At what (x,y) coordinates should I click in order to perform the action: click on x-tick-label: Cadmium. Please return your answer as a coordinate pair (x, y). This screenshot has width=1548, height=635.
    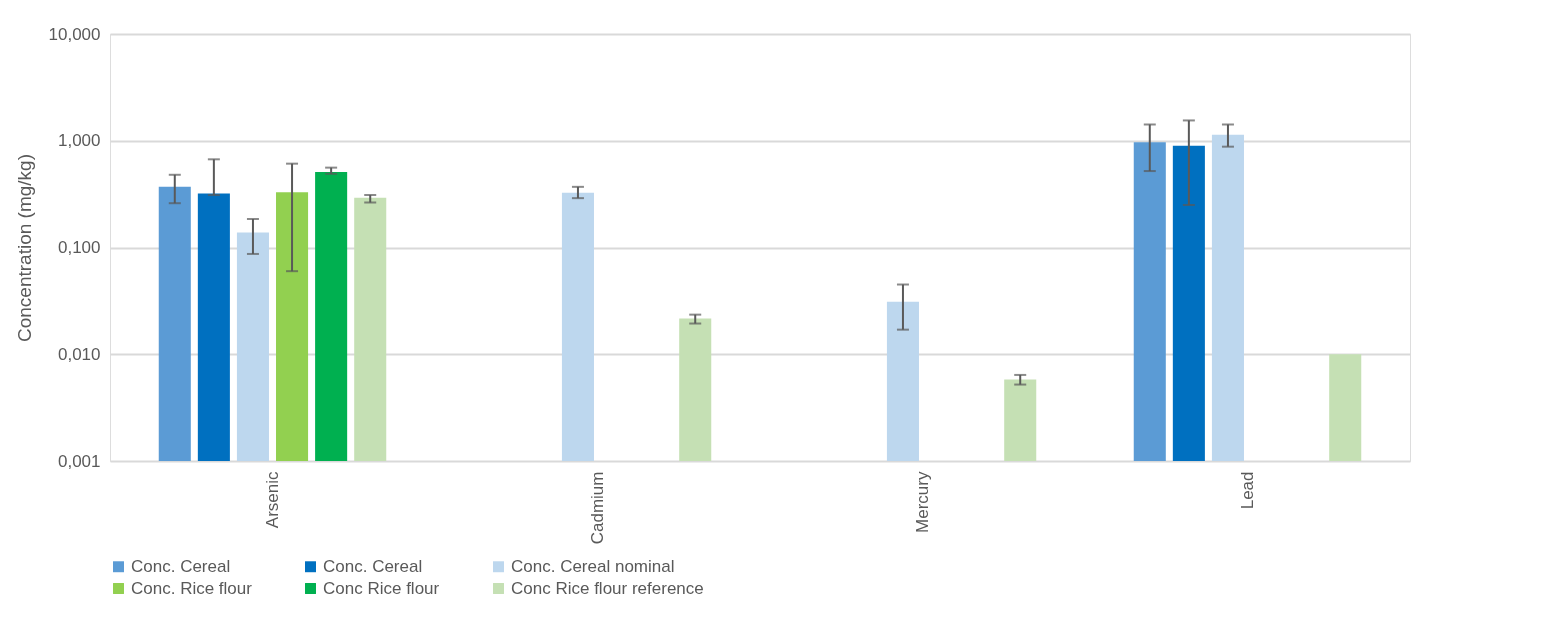
    Looking at the image, I should click on (597, 508).